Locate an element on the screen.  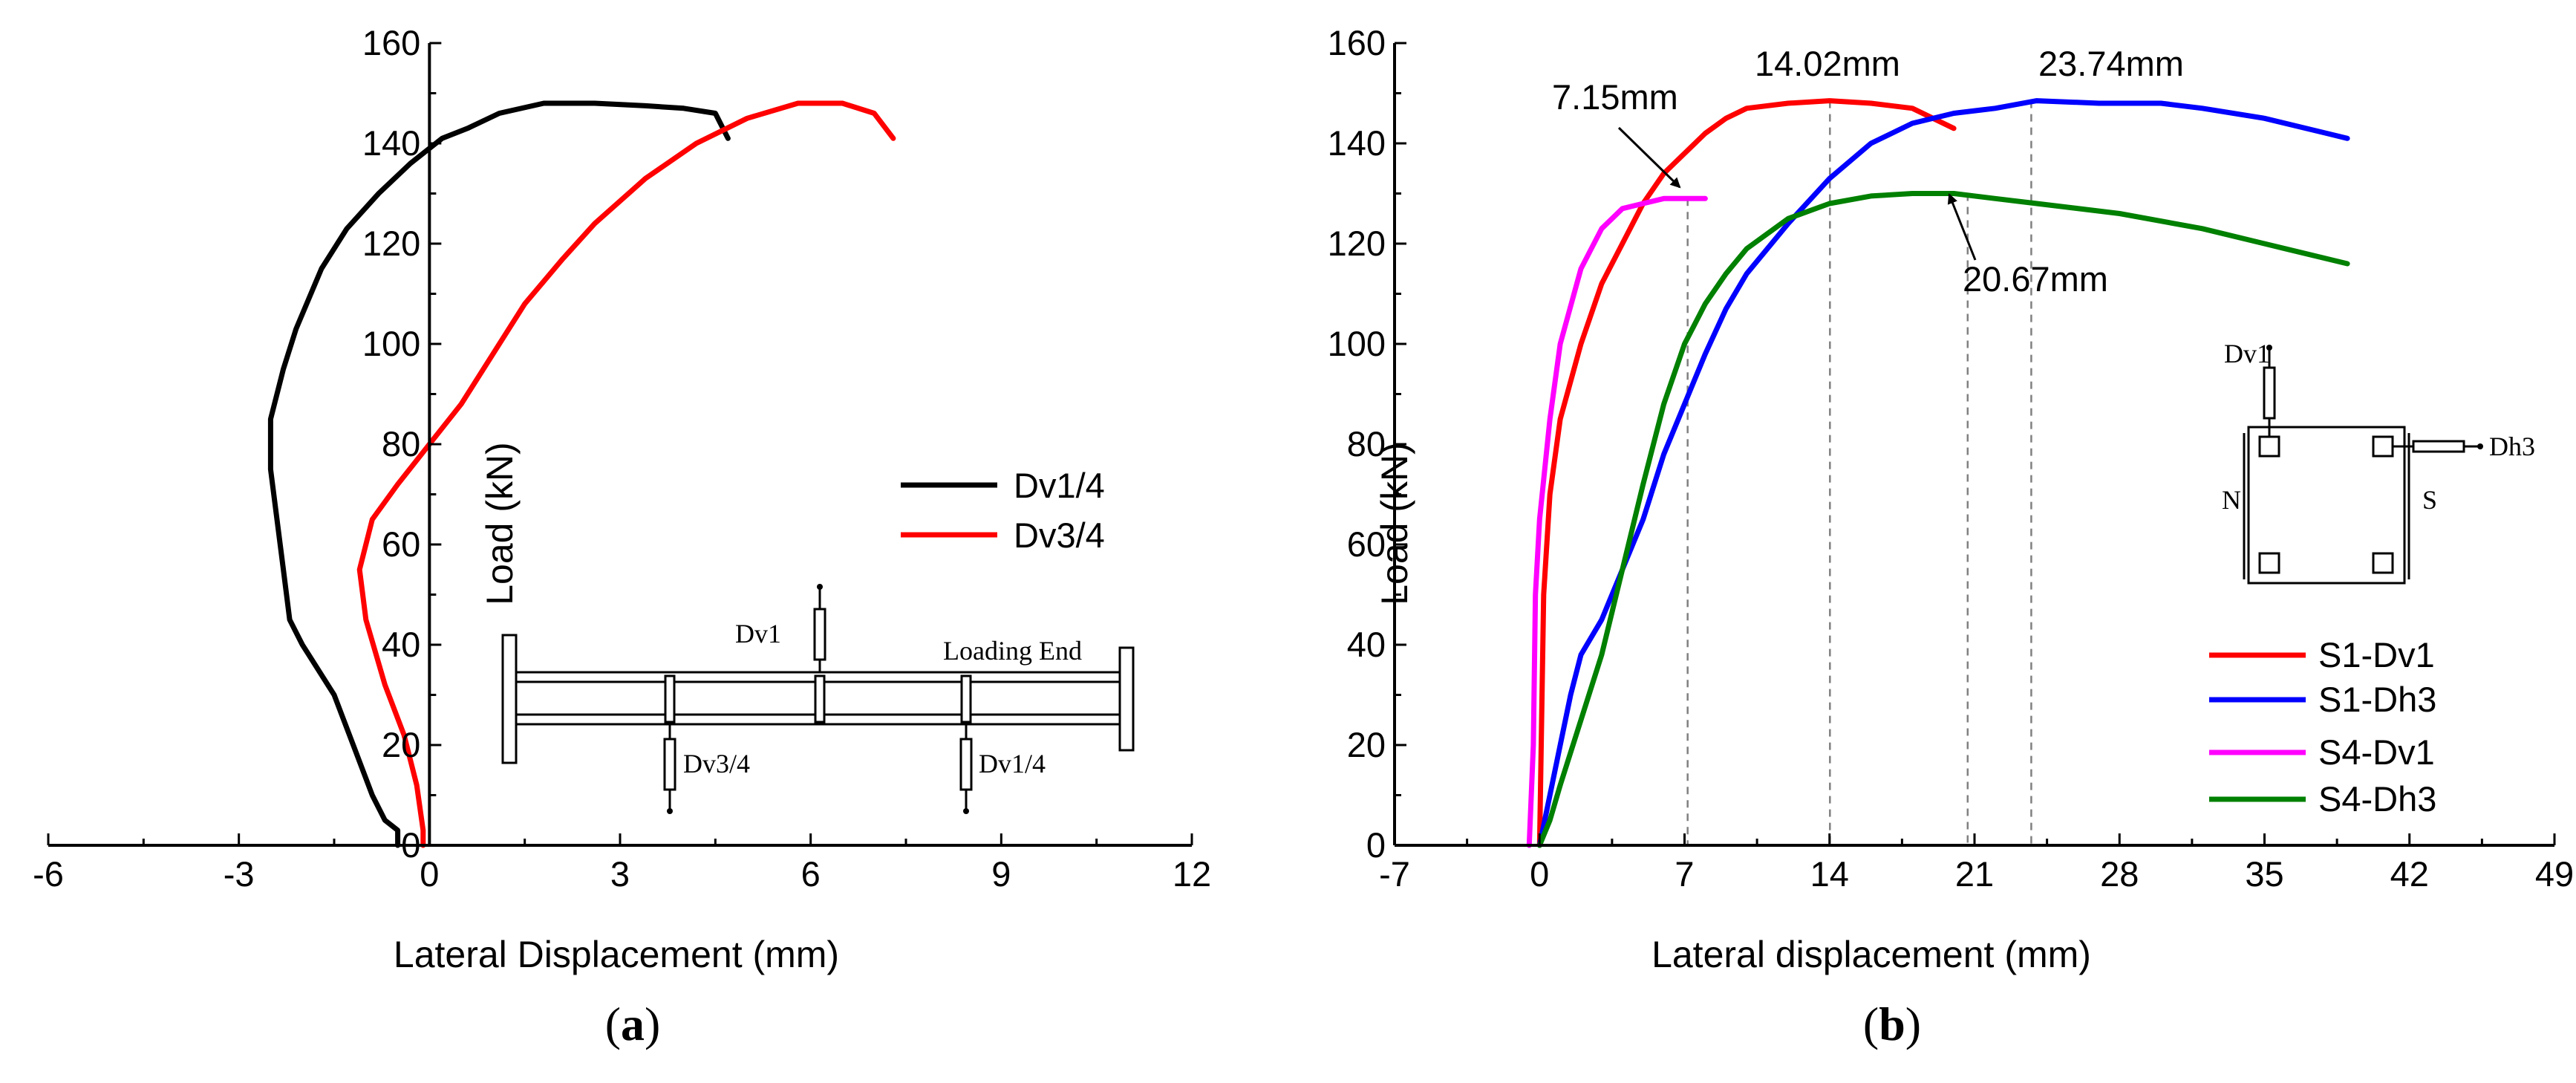
panel-a-letter: a is located at coordinates (633, 1024).